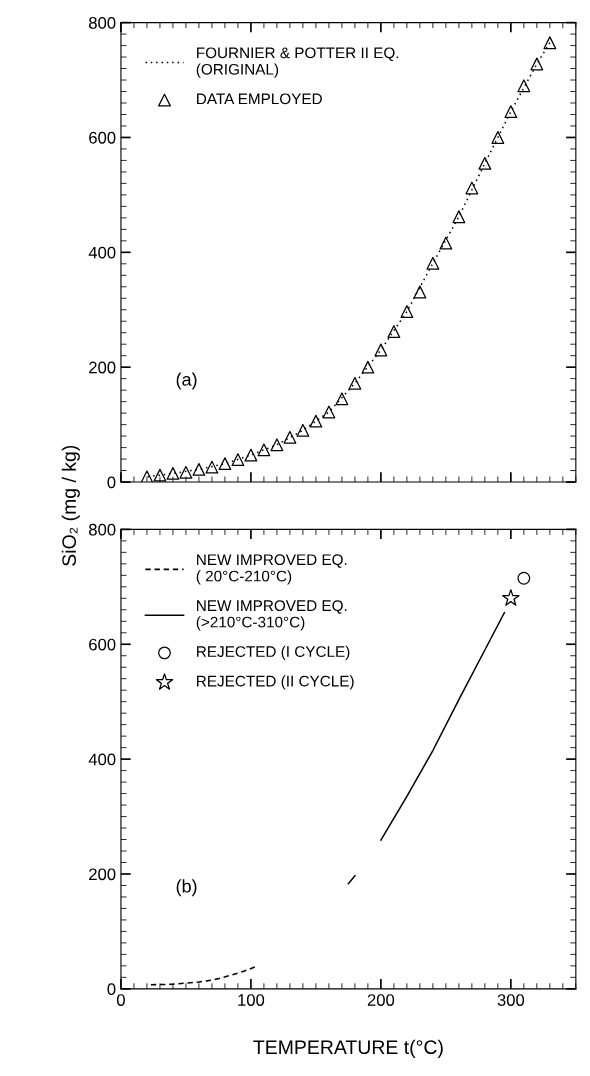  What do you see at coordinates (186, 381) in the screenshot?
I see `annotation: (a)` at bounding box center [186, 381].